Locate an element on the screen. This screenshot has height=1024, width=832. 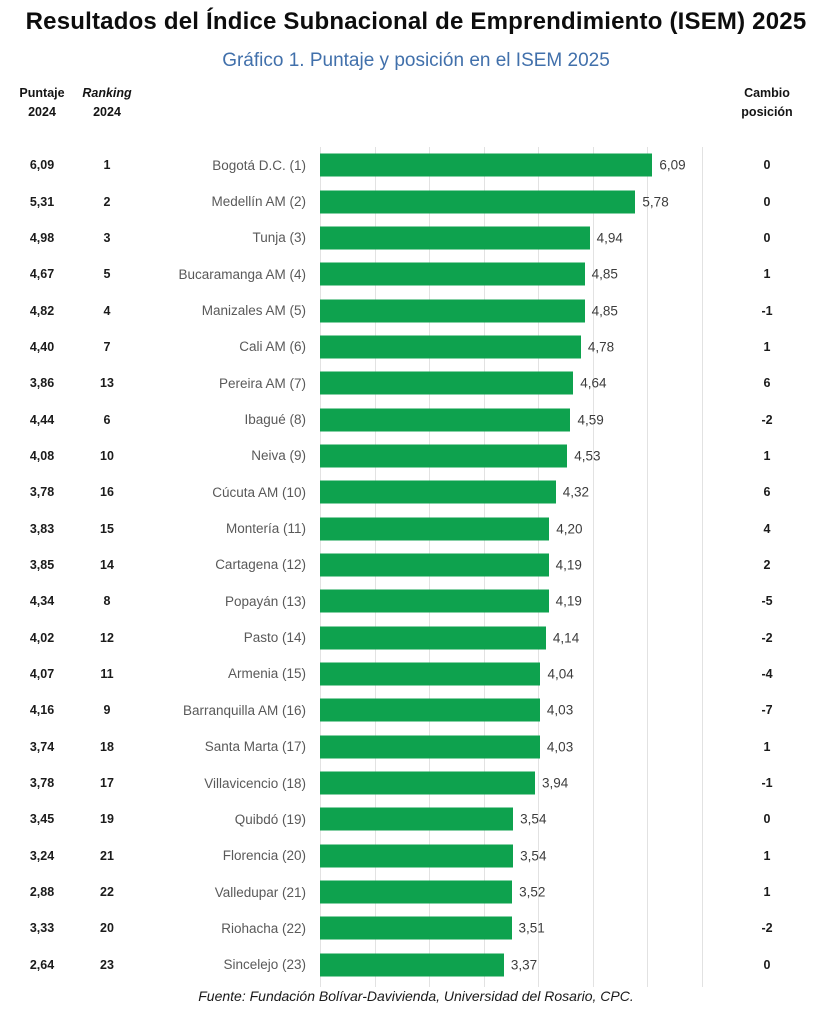
table-row: 2,88 22 Valledupar (21) 3,52 1 is located at coordinates (416, 892).